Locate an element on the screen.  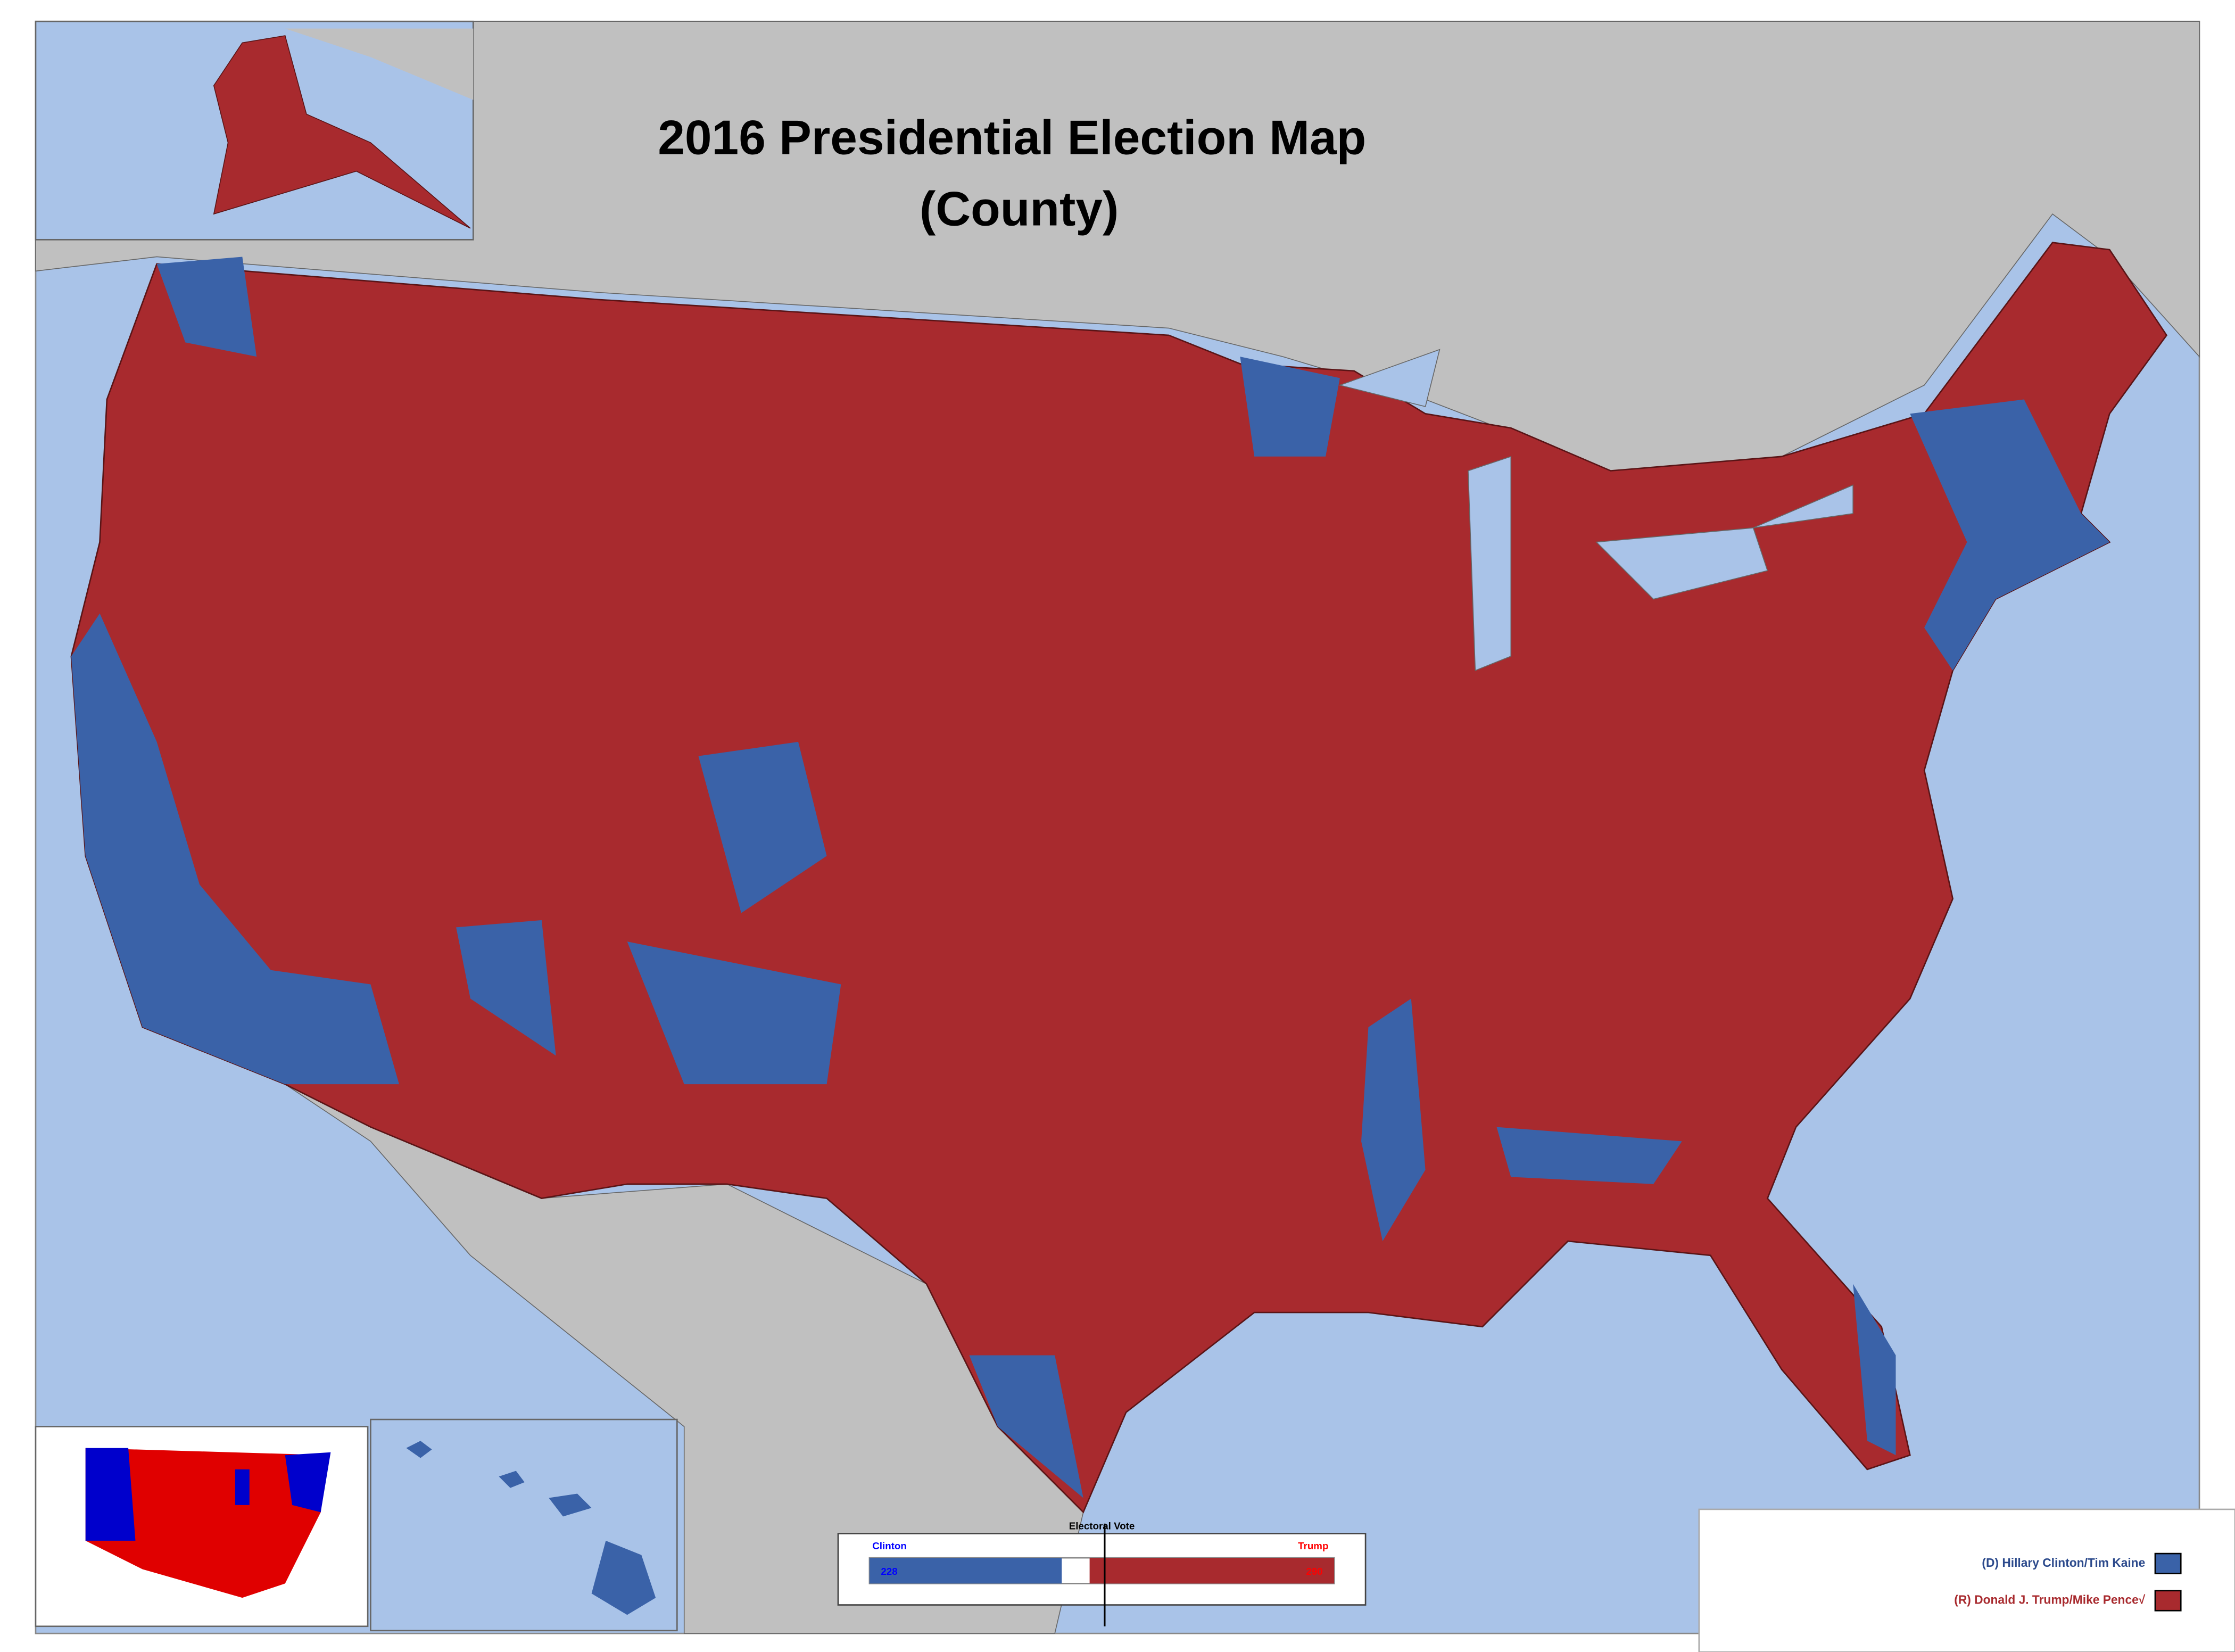
electoral-vote-bar: Clinton 228 Trump 290 is located at coordinates (1101, 1562).